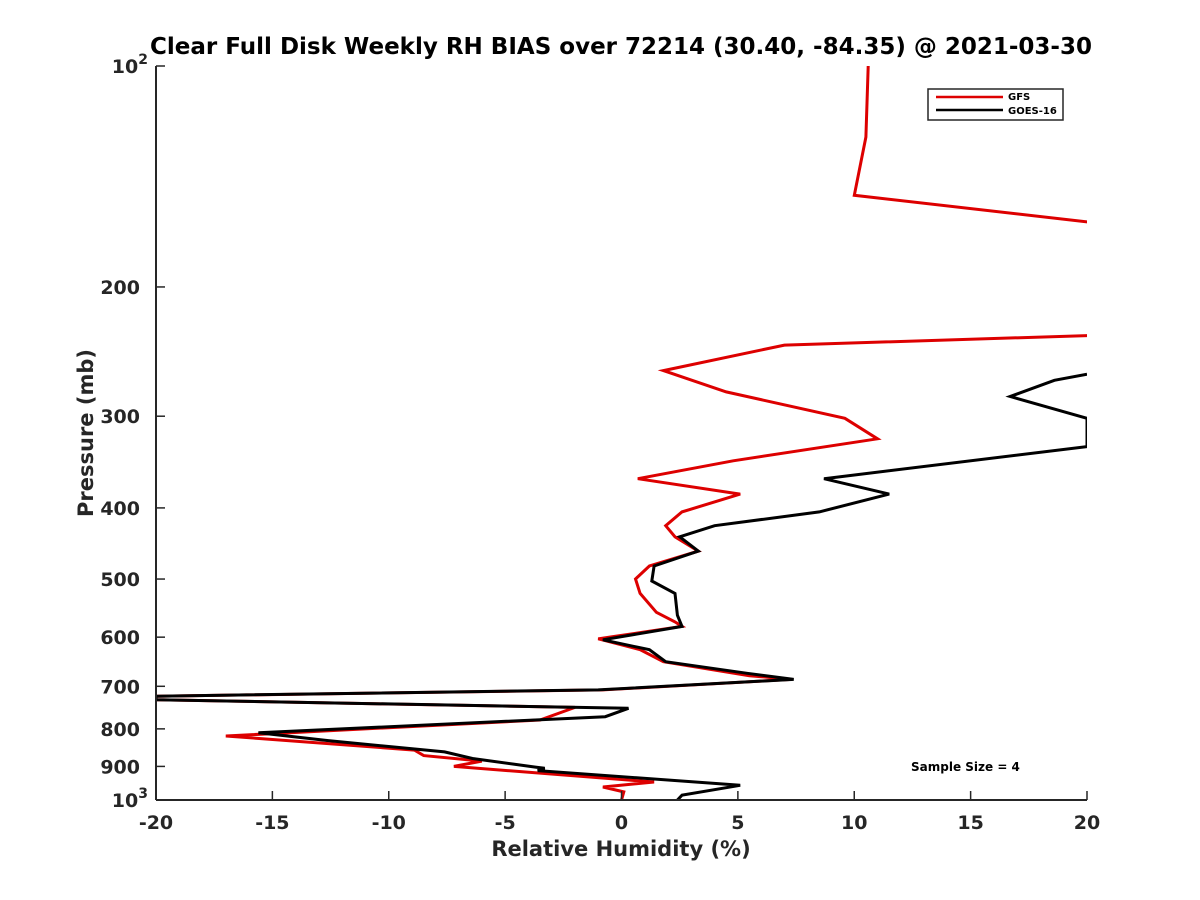 This screenshot has width=1200, height=900. What do you see at coordinates (143, 794) in the screenshot?
I see `y-tick-exponent: 3` at bounding box center [143, 794].